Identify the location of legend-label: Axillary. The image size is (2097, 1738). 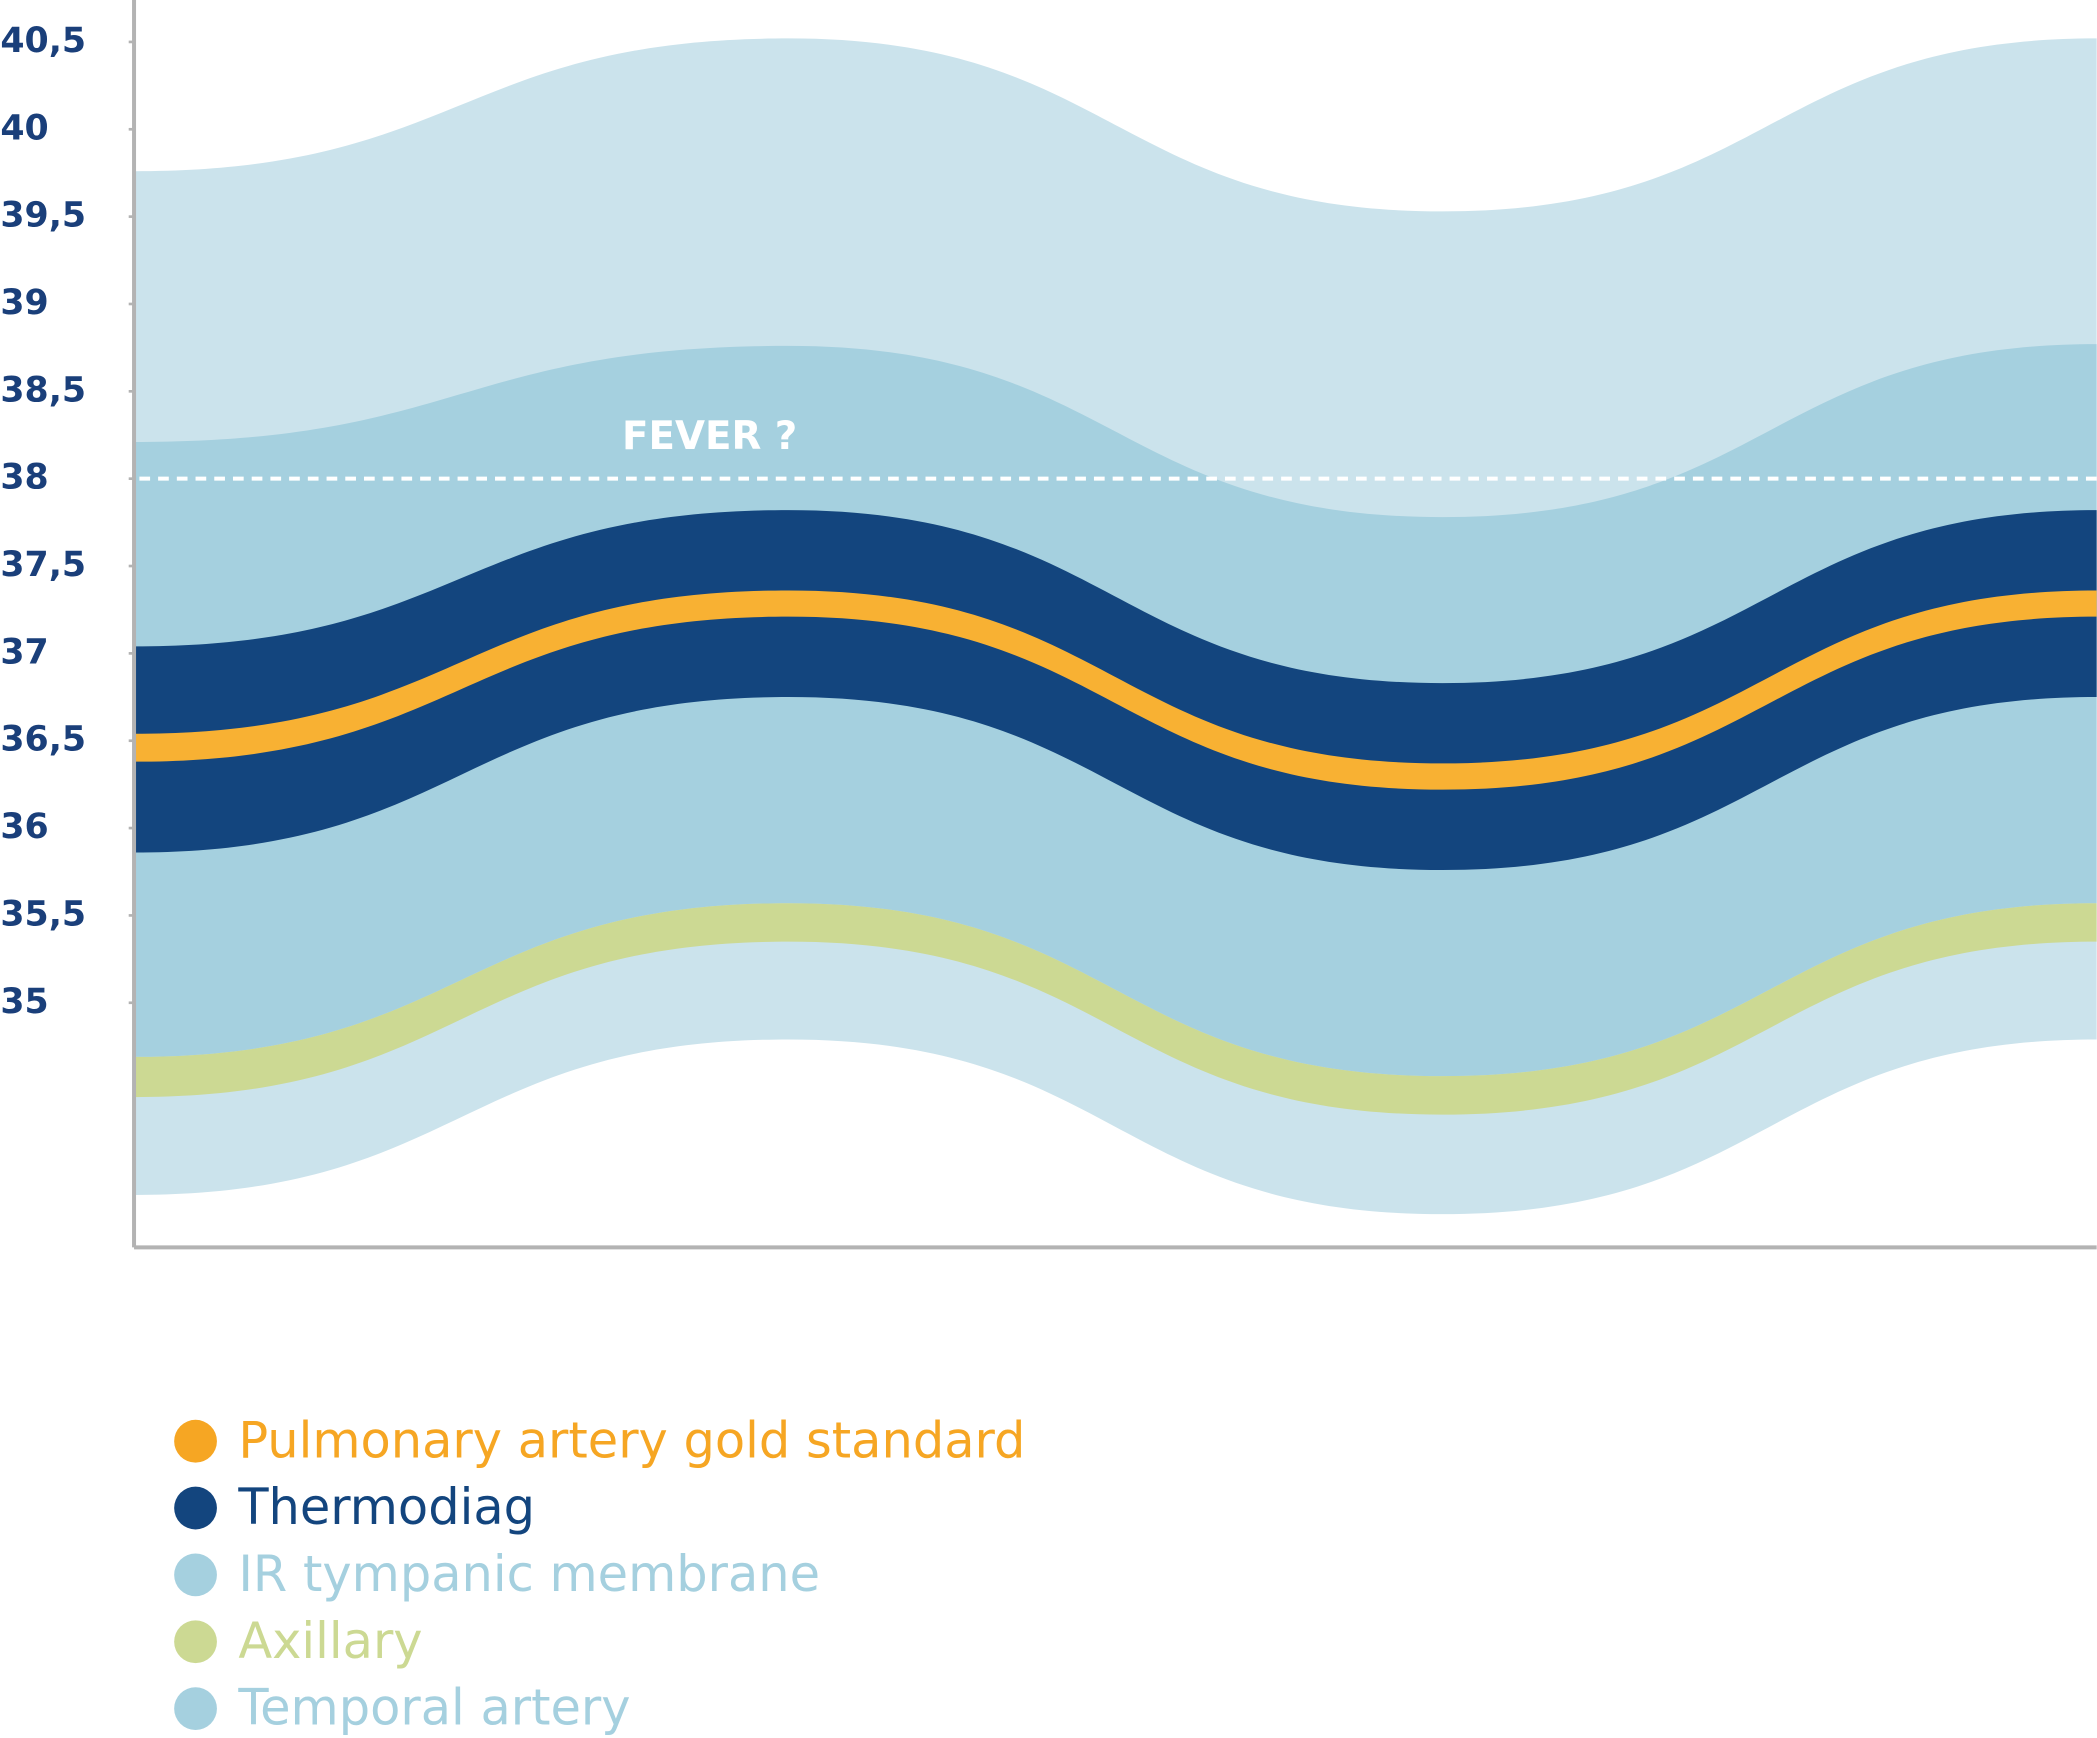
(330, 1641).